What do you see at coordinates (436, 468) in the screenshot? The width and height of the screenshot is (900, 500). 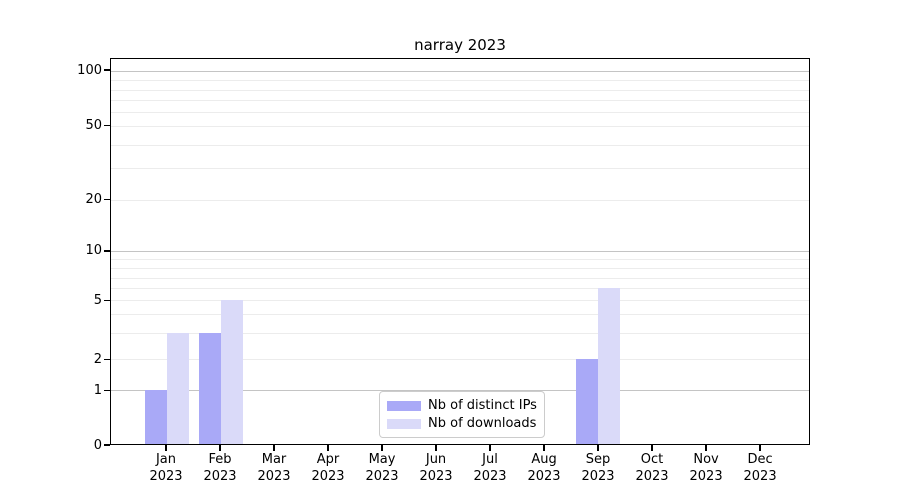 I see `xtick-label-jun: Jun 2023` at bounding box center [436, 468].